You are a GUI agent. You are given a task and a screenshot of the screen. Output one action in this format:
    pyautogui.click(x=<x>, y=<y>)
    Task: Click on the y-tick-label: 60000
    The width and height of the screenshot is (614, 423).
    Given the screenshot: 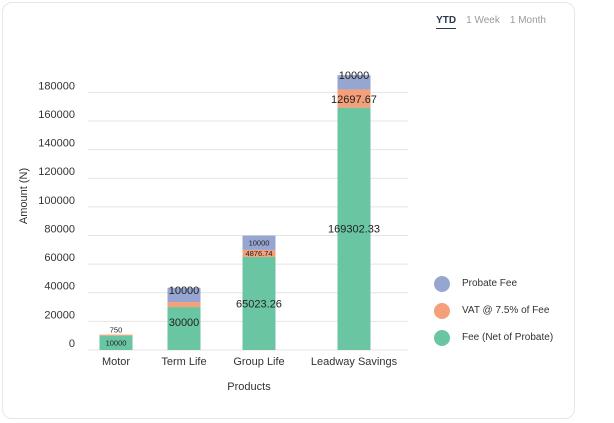 What is the action you would take?
    pyautogui.click(x=59, y=258)
    